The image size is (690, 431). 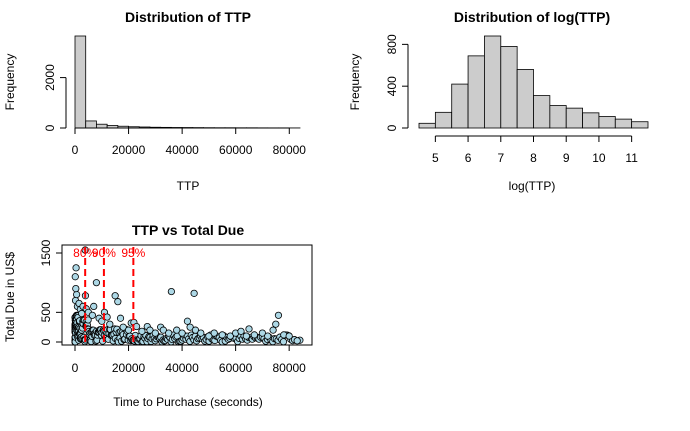 What do you see at coordinates (188, 230) in the screenshot?
I see `scatter-title: TTP vs Total Due` at bounding box center [188, 230].